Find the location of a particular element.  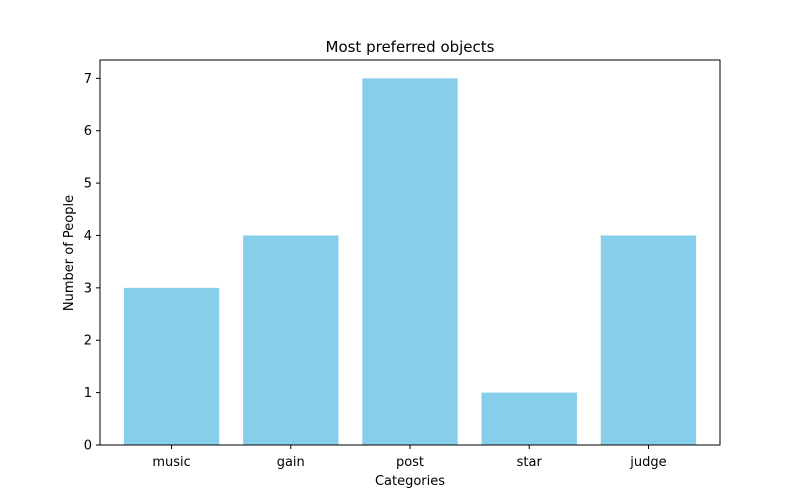

bar-judge is located at coordinates (648, 340).